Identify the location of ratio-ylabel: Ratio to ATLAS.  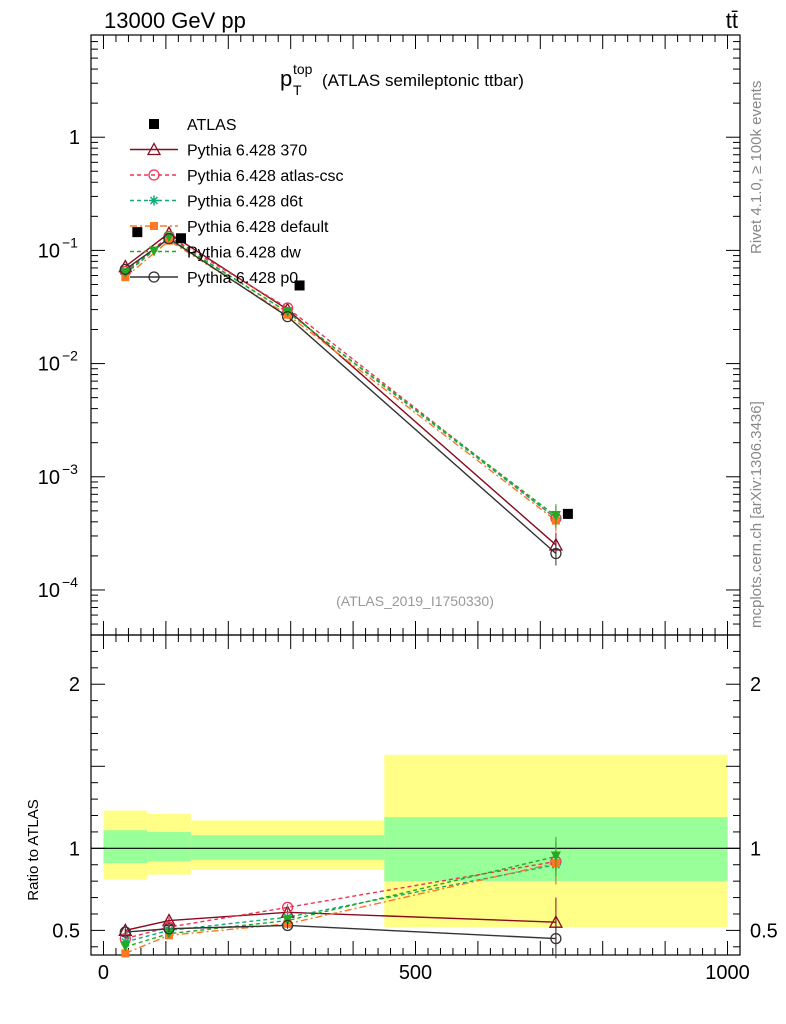
(33, 849).